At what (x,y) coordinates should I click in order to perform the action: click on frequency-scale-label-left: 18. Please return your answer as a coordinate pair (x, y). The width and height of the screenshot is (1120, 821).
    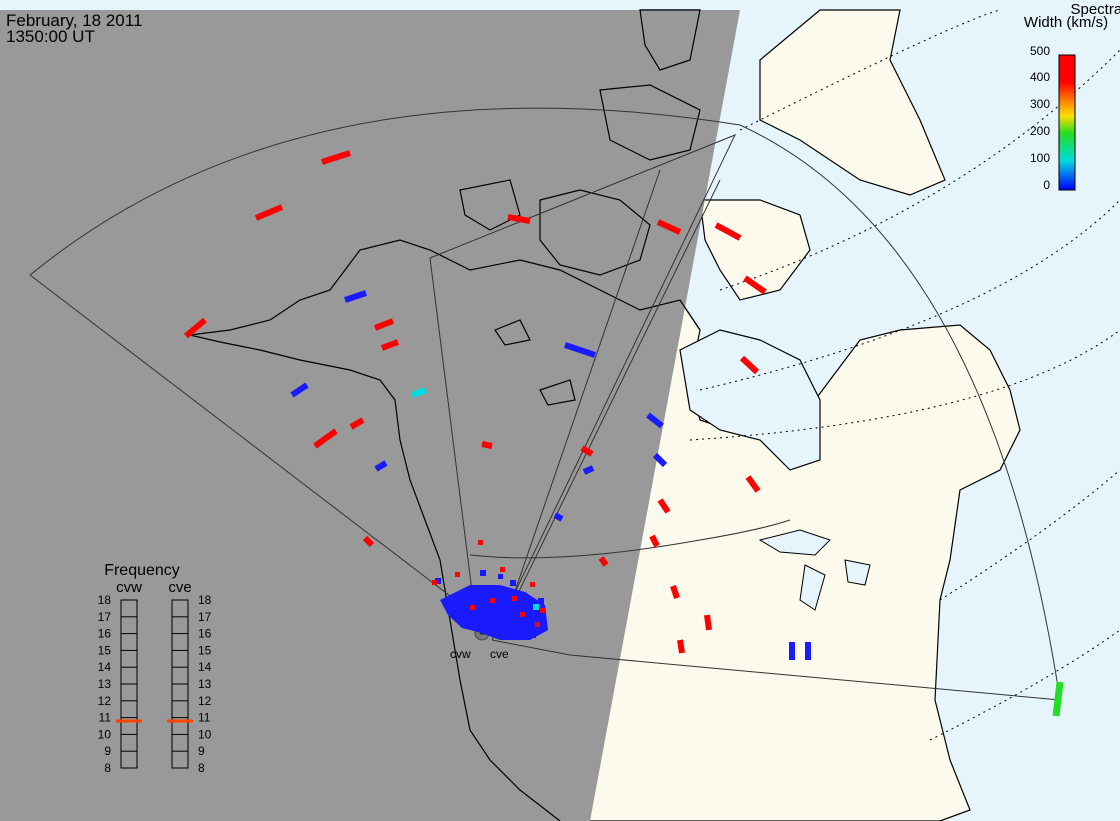
    Looking at the image, I should click on (105, 600).